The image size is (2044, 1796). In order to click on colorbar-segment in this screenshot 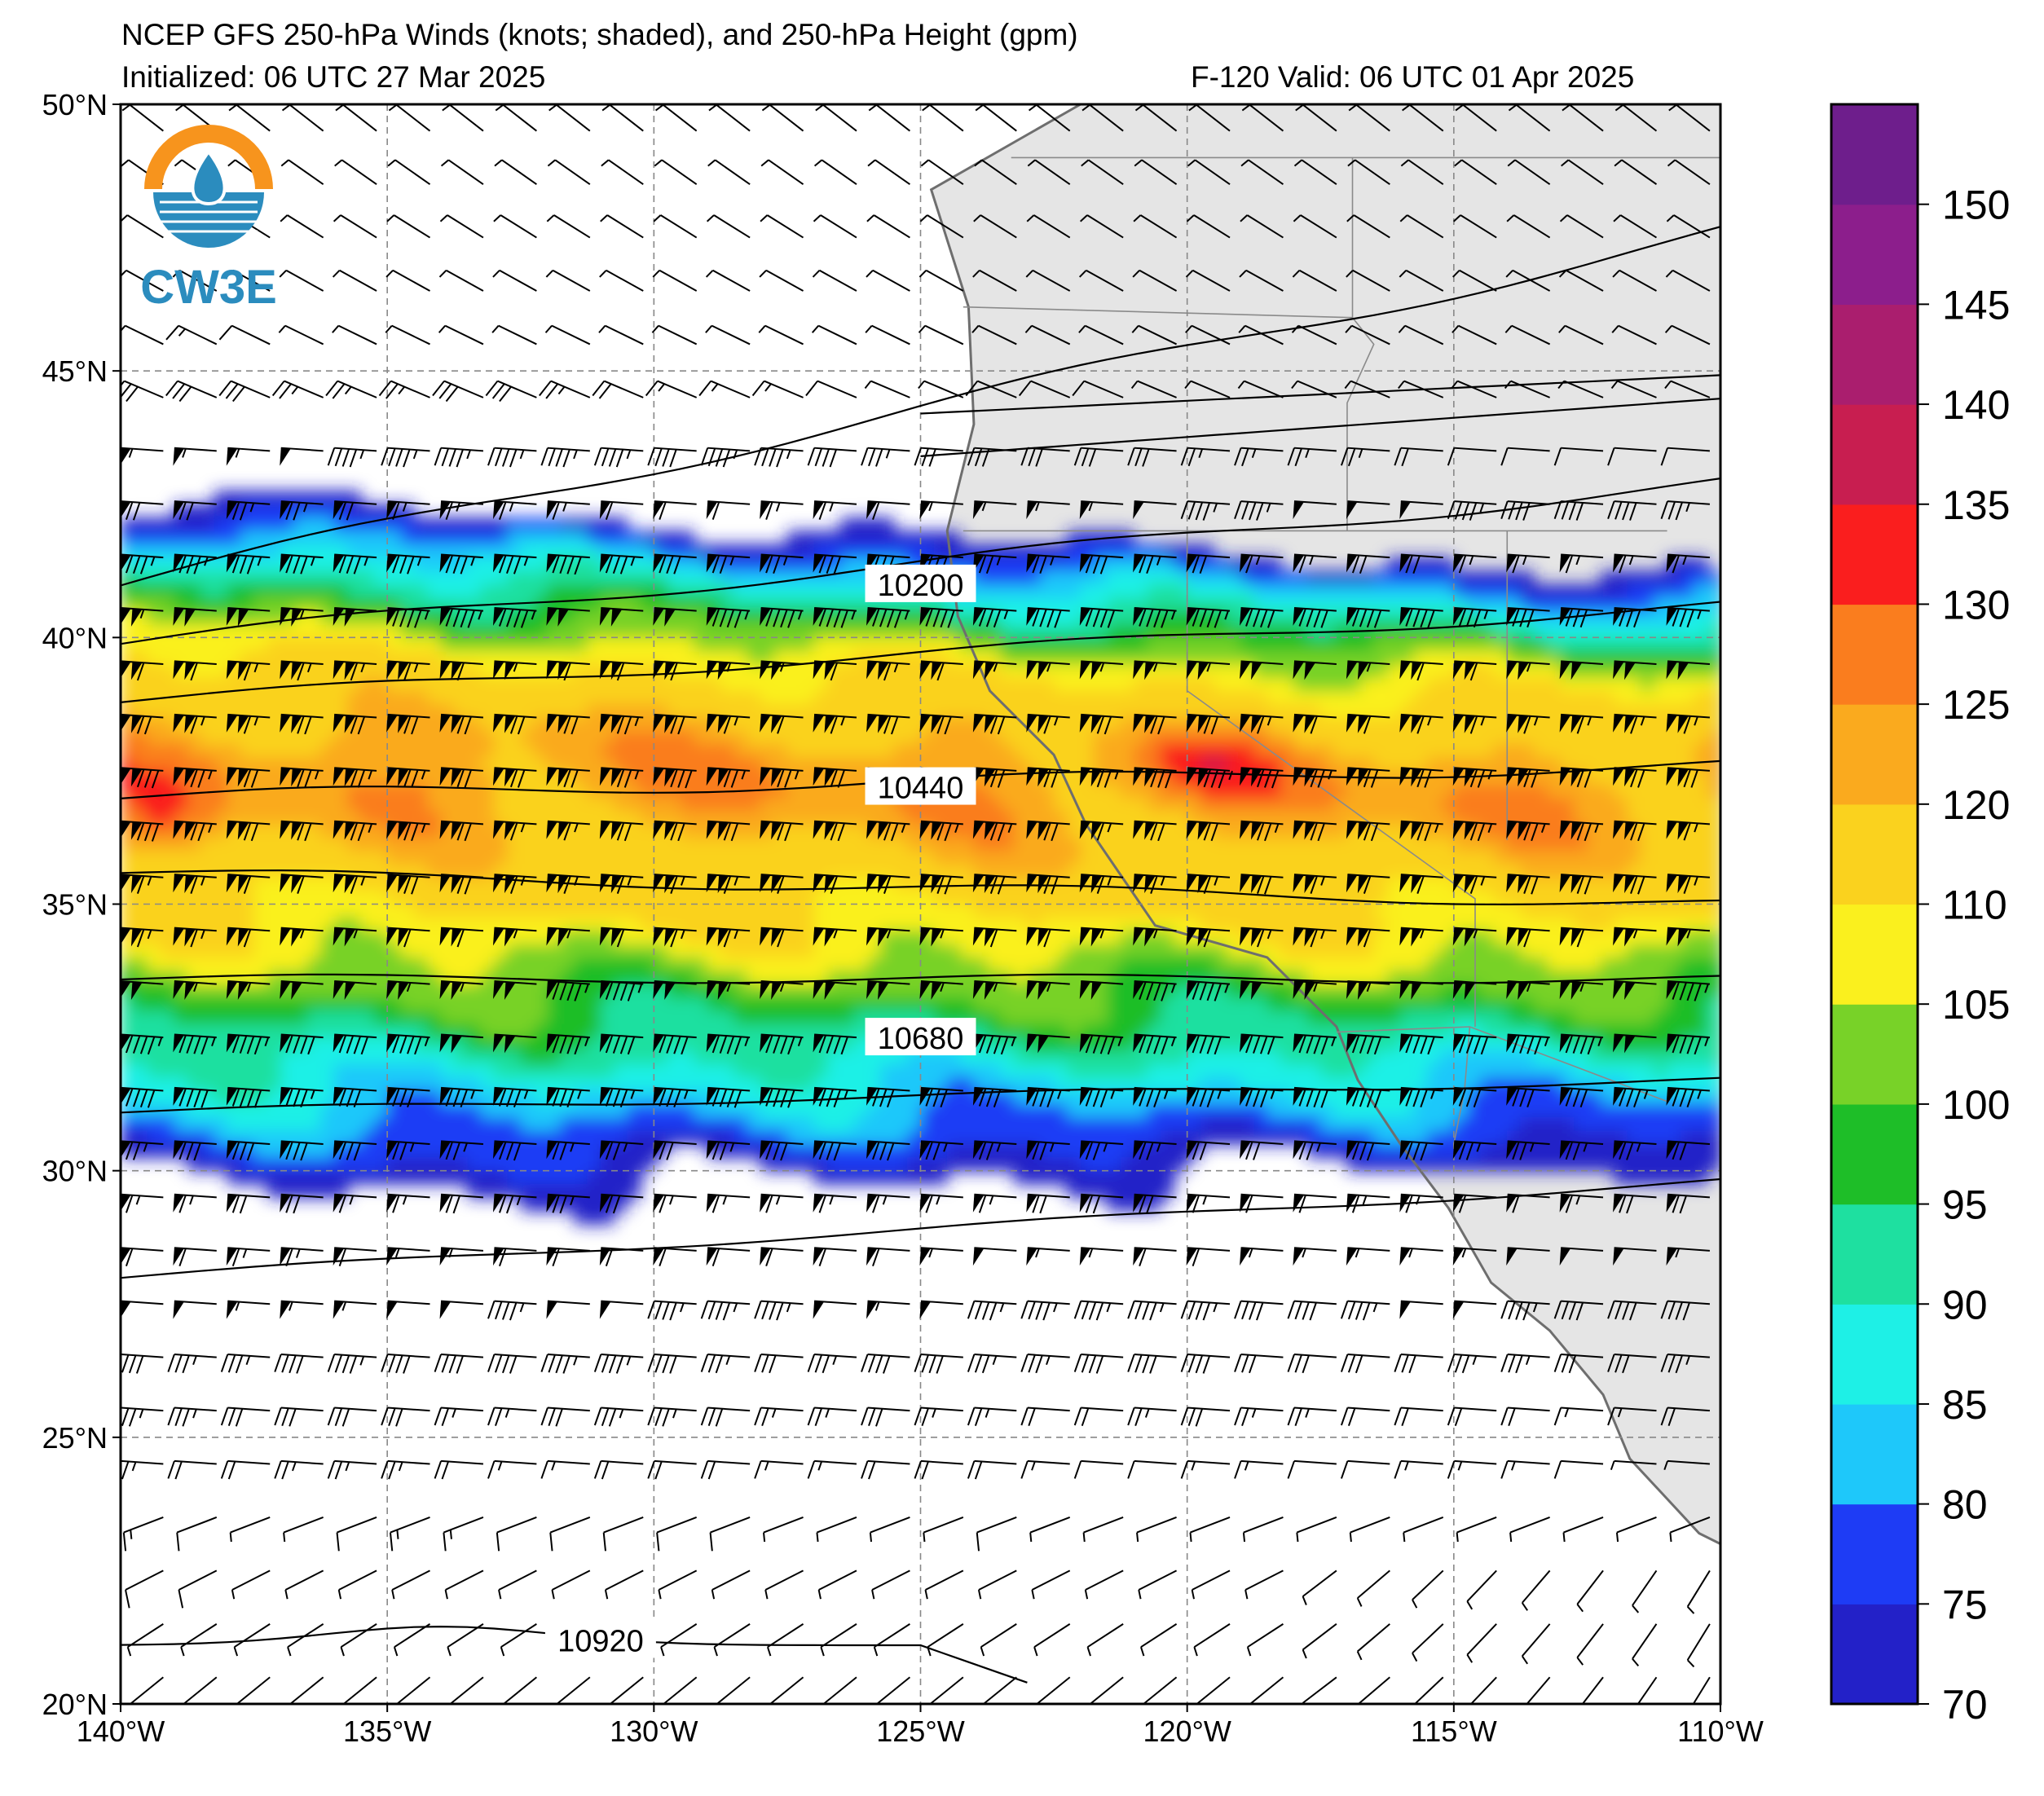, I will do `click(1874, 554)`.